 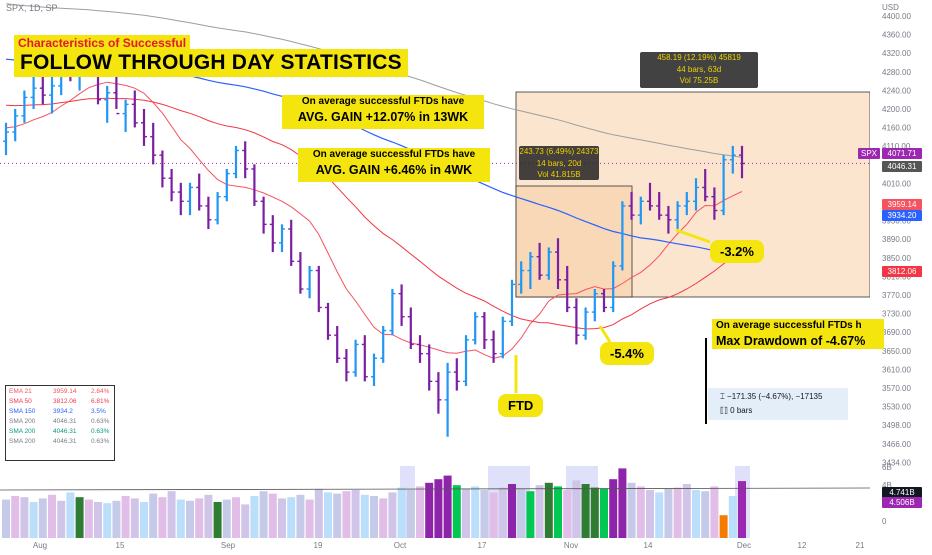 I want to click on time-tick-label: 19, so click(x=318, y=545).